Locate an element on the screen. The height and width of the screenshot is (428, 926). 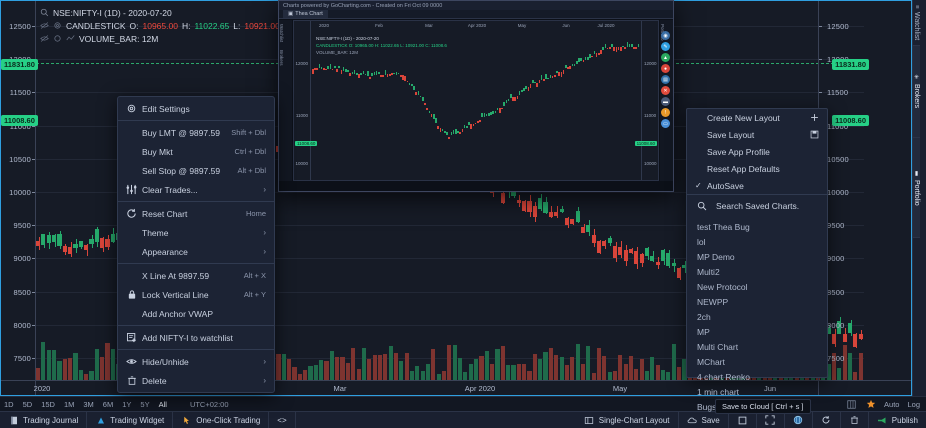
globe-button is located at coordinates (799, 419).